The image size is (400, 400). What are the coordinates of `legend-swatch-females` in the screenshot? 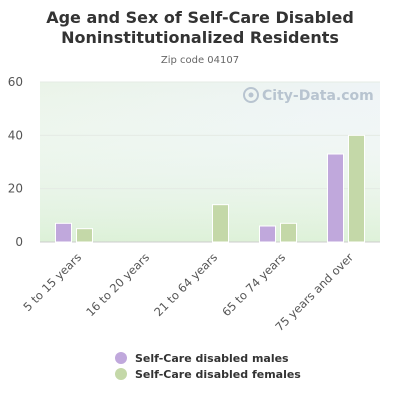 It's located at (121, 374).